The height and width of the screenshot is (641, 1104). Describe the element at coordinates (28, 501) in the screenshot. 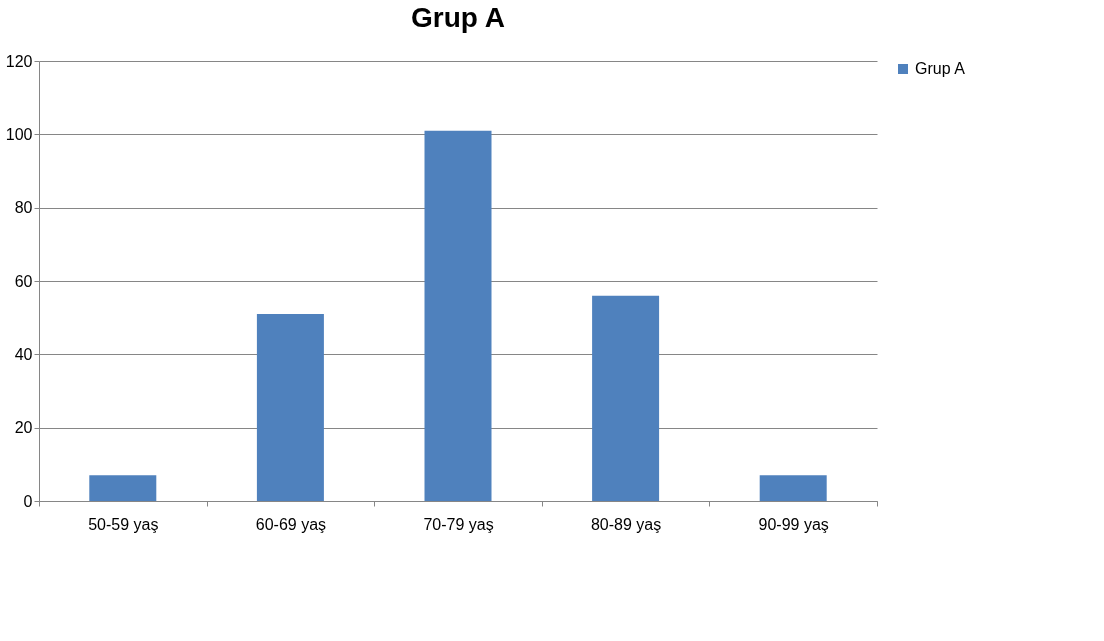

I see `y-tick-label: 0` at that location.